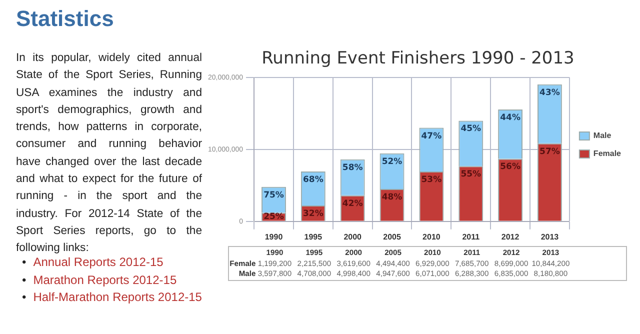 The image size is (640, 334). Describe the element at coordinates (353, 167) in the screenshot. I see `annotation: 58%` at that location.